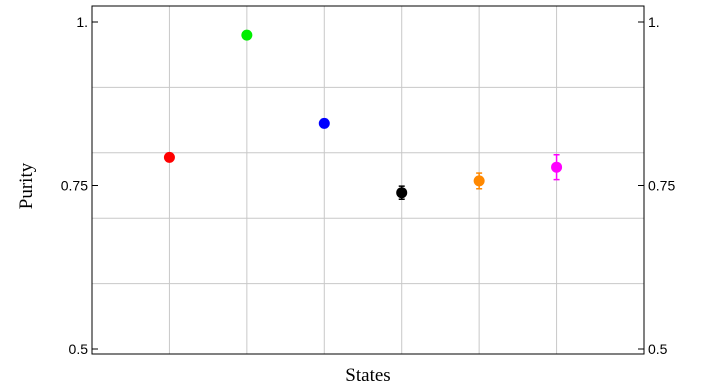  What do you see at coordinates (654, 22) in the screenshot?
I see `y-tick-label-right: 1.` at bounding box center [654, 22].